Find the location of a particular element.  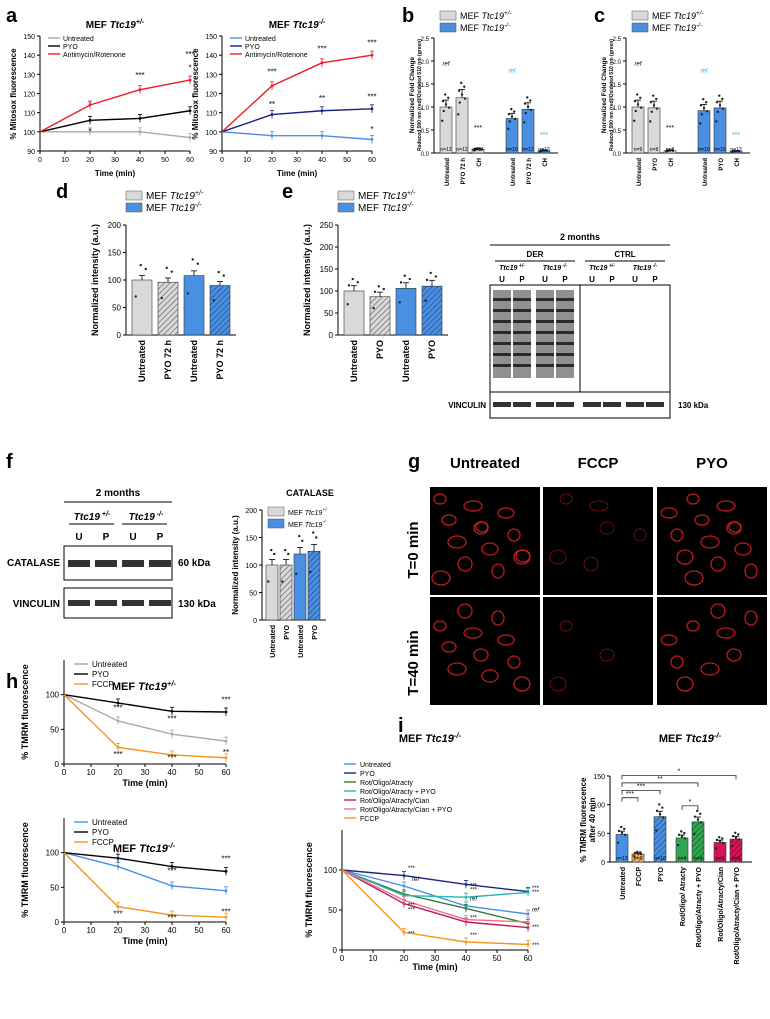

i-bar-ytick-label: 0 is located at coordinates (603, 863).